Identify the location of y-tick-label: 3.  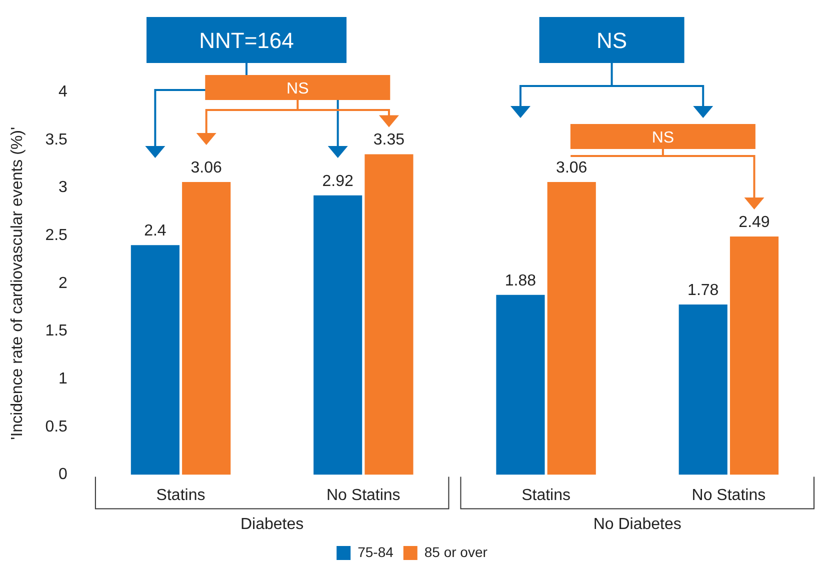
(63, 187).